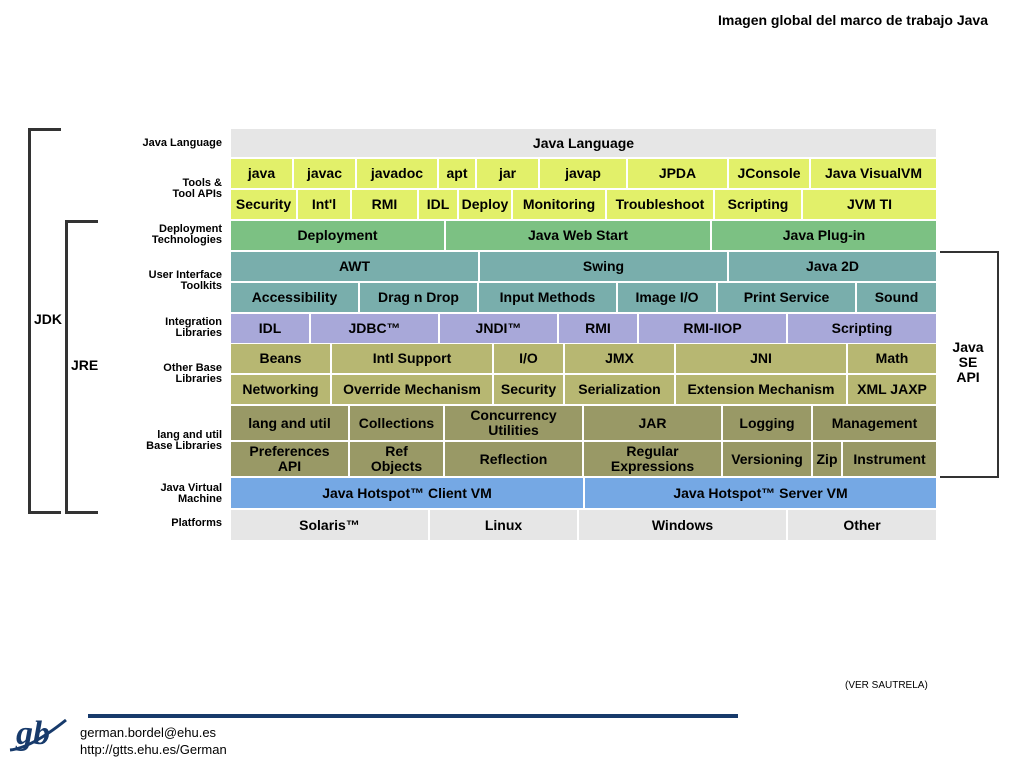  I want to click on component-jvm-ti: JVM TI, so click(869, 204).